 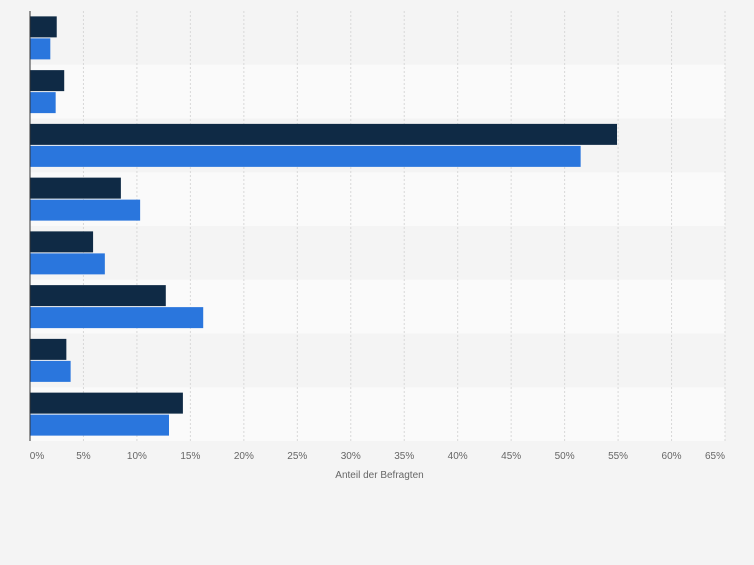 I want to click on x-tick-label: 60%, so click(x=672, y=456).